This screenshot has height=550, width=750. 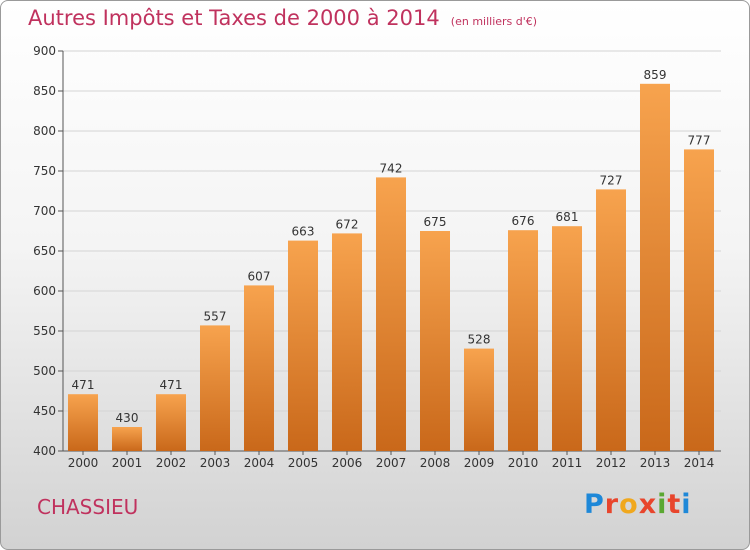 I want to click on bar-value-label: 676, so click(x=523, y=221).